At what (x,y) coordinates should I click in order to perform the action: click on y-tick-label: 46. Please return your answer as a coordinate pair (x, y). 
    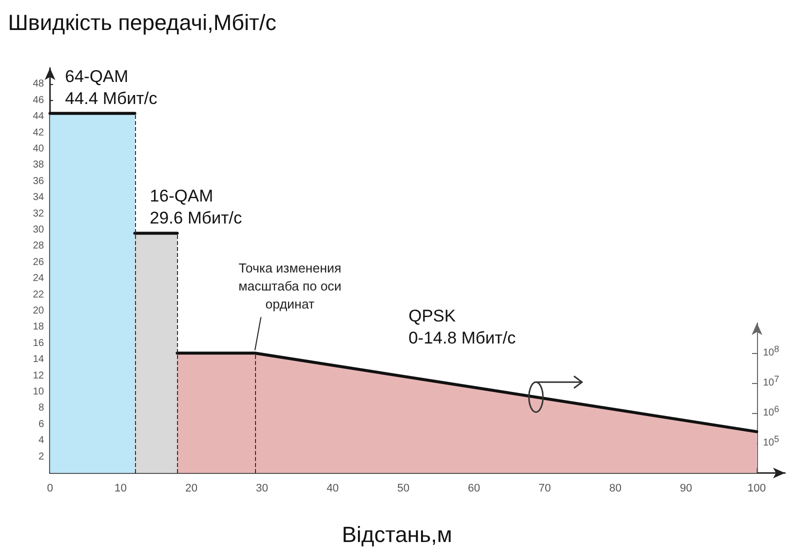
    Looking at the image, I should click on (38, 100).